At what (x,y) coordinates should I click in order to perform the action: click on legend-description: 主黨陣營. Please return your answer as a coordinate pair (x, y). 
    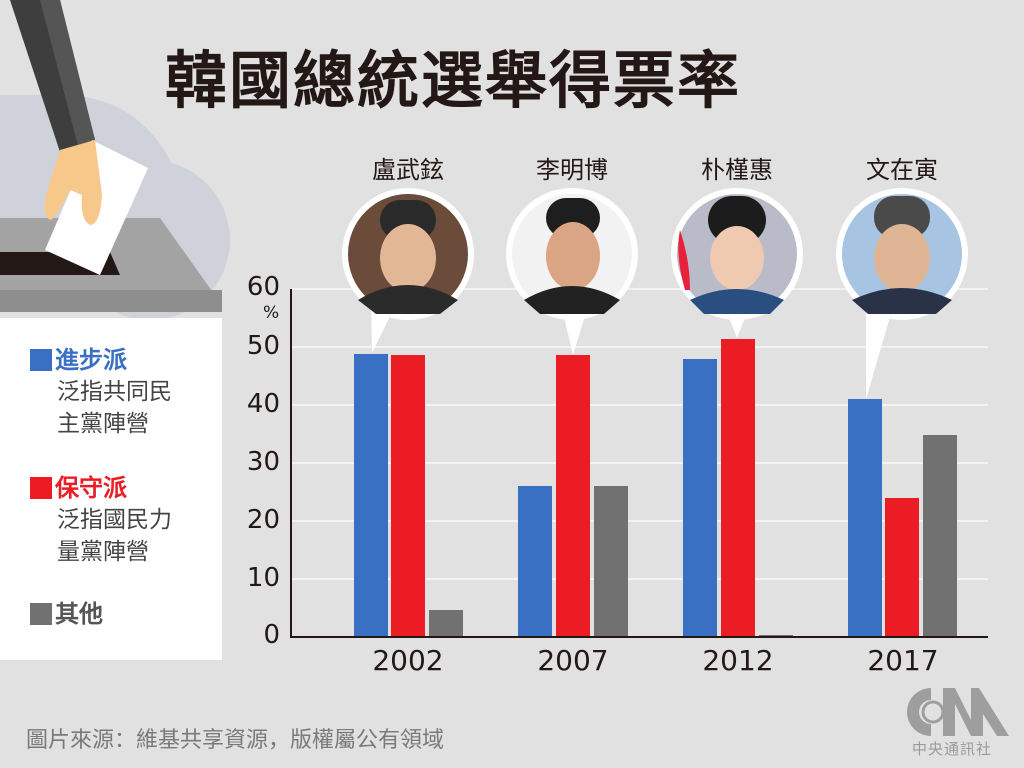
    Looking at the image, I should click on (103, 424).